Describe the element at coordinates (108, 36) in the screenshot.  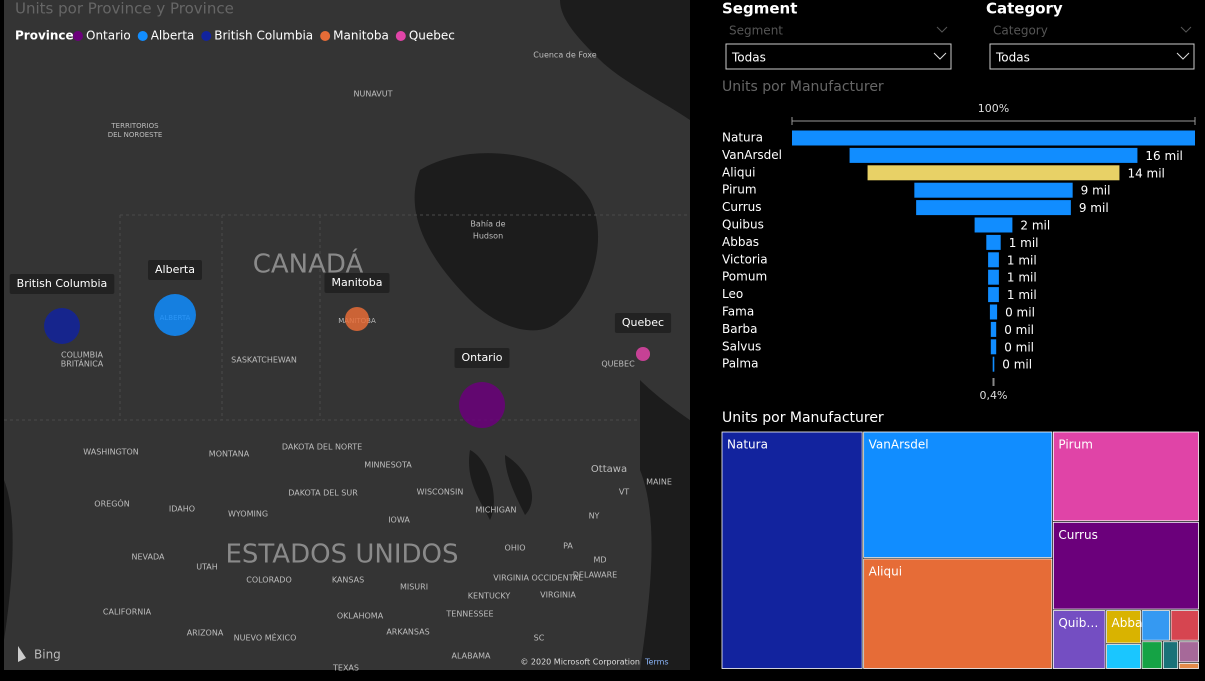
I see `legend-label: Ontario` at that location.